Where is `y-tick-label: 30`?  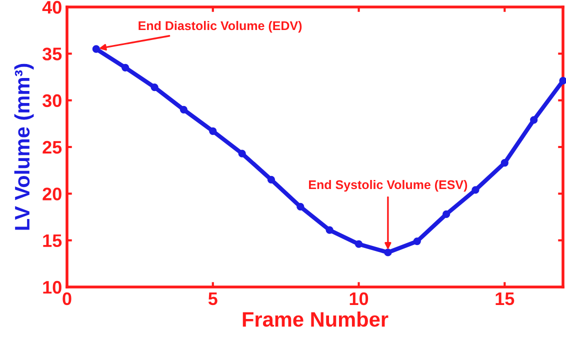 y-tick-label: 30 is located at coordinates (52, 101).